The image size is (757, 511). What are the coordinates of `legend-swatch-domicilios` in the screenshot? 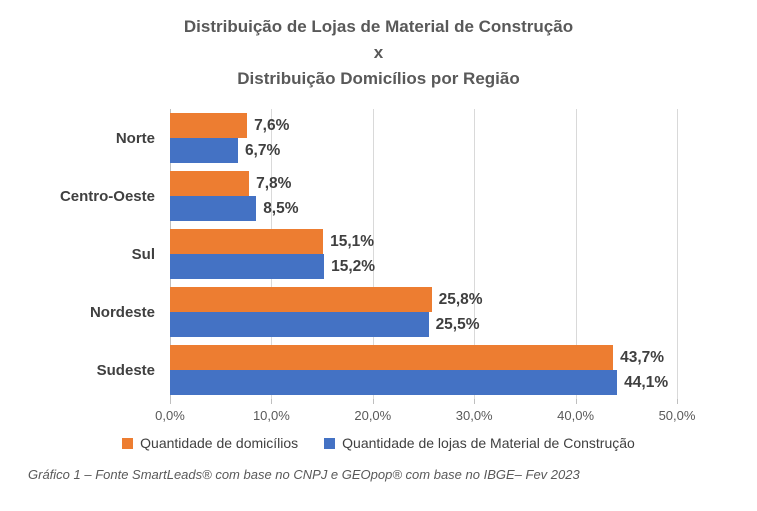 It's located at (128, 443).